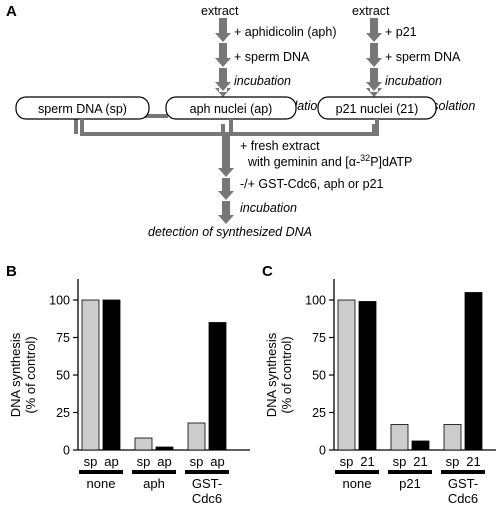 The width and height of the screenshot is (496, 520). I want to click on extract-label-right: extract, so click(371, 11).